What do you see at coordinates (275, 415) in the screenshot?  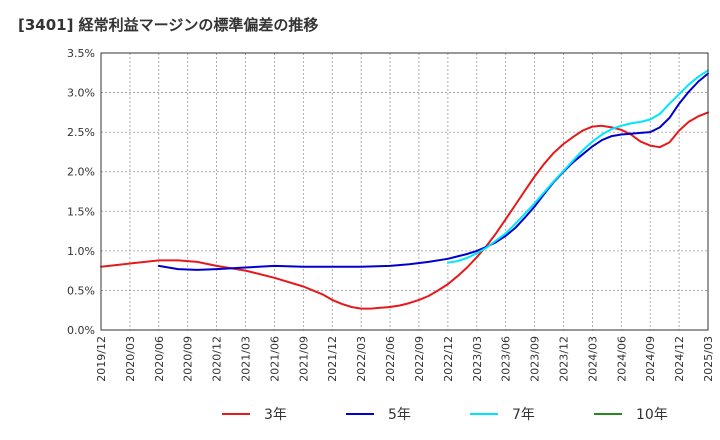 I see `legend-label: 3年` at bounding box center [275, 415].